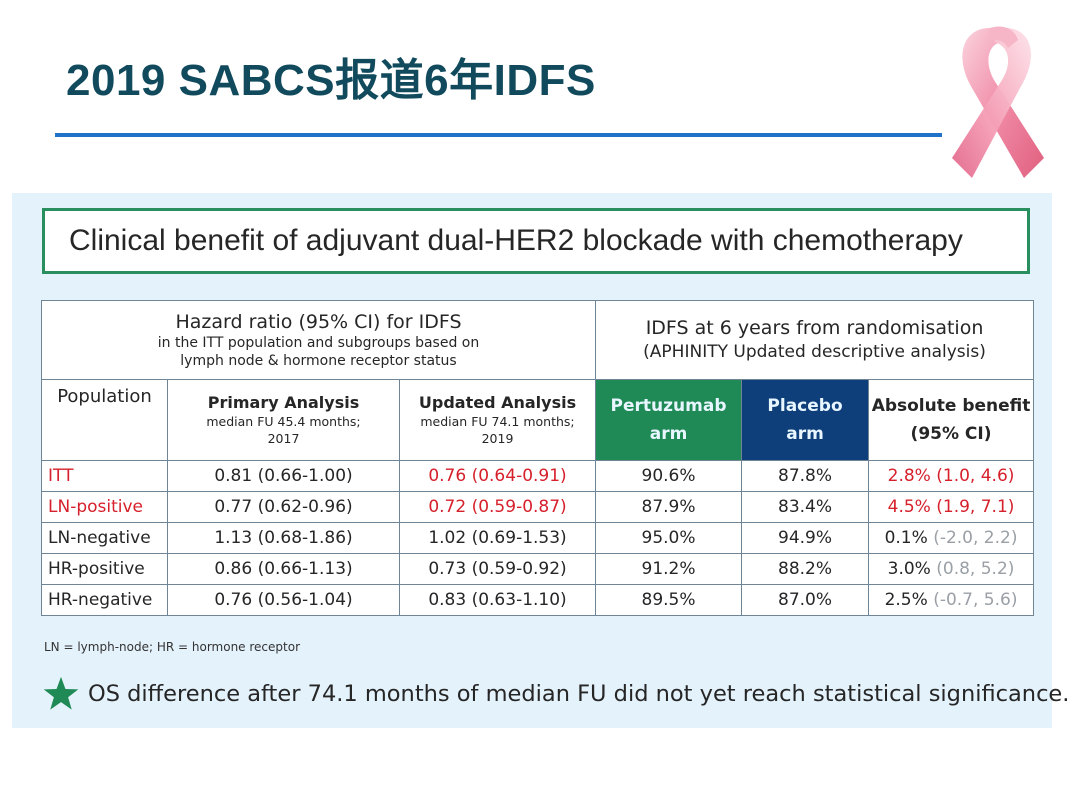  Describe the element at coordinates (318, 361) in the screenshot. I see `hazard-ratio-subtitle-2: lymph node & hormone receptor status` at that location.